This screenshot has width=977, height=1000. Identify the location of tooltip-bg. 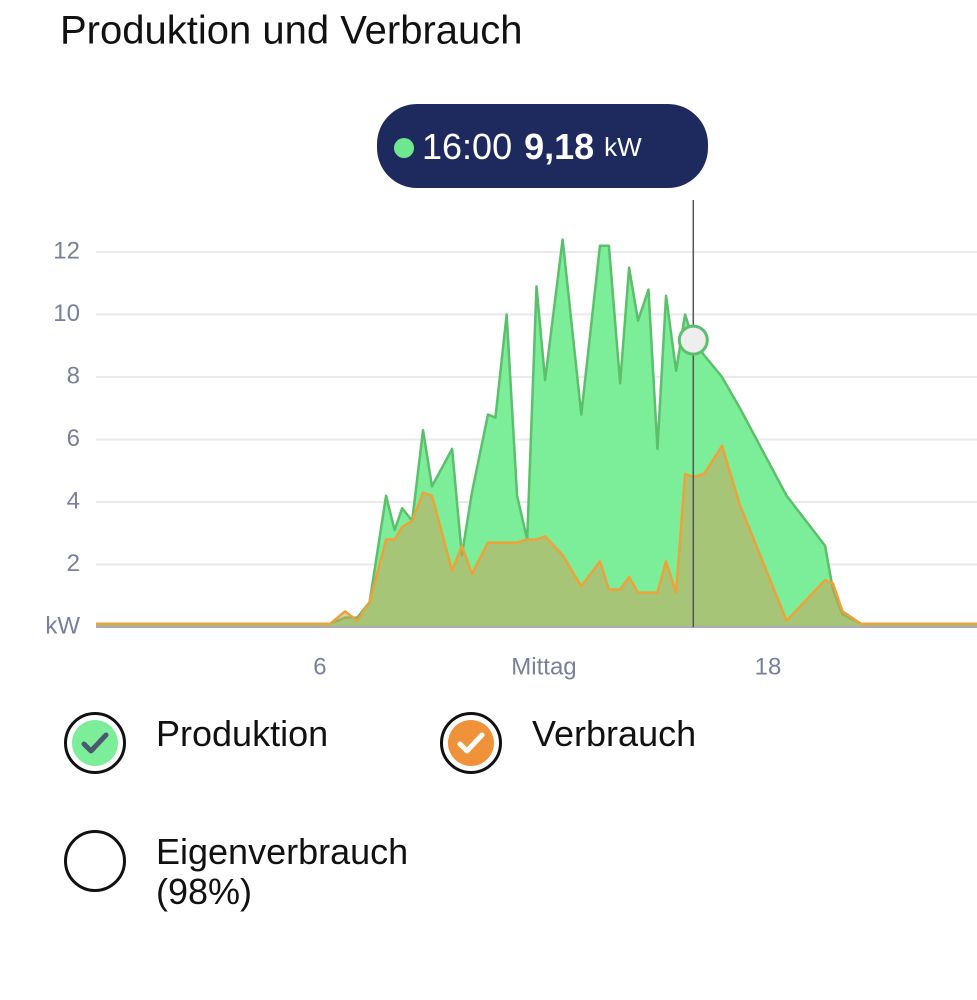
(542, 146).